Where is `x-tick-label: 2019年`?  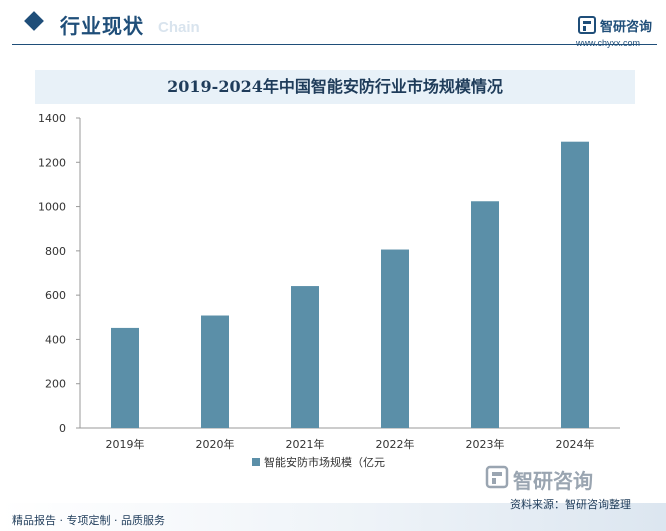
x-tick-label: 2019年 is located at coordinates (125, 444).